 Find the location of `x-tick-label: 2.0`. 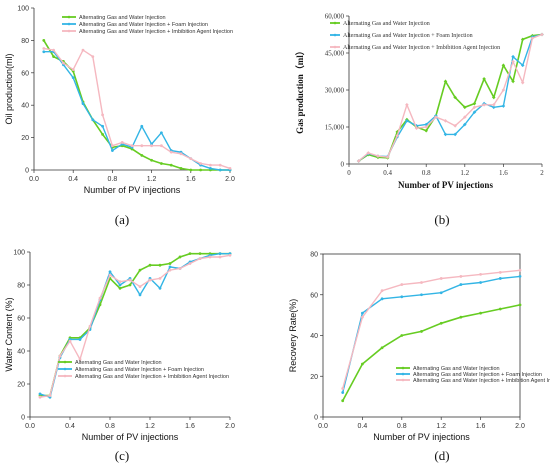

x-tick-label: 2.0 is located at coordinates (230, 179).